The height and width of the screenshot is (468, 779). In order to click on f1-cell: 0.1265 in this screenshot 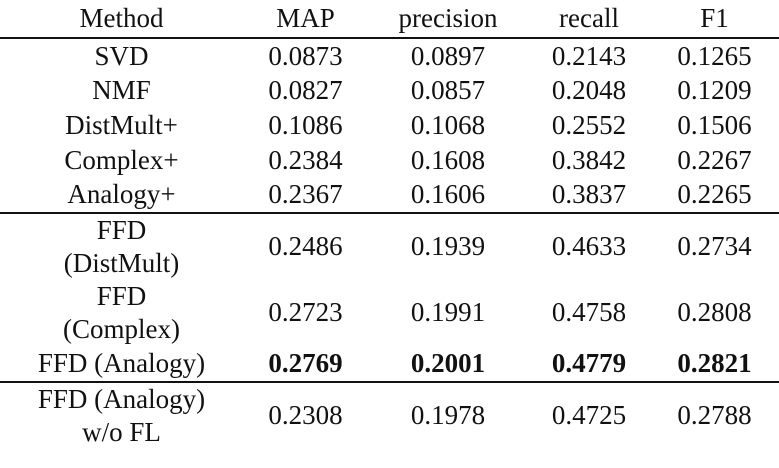, I will do `click(714, 55)`.